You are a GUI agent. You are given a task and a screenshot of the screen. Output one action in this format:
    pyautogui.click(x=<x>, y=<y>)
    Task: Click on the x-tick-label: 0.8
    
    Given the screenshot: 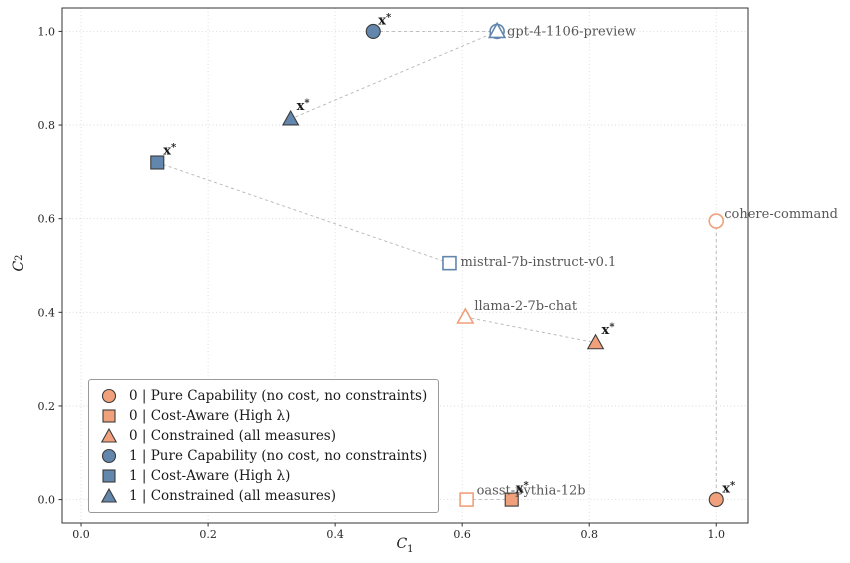 What is the action you would take?
    pyautogui.click(x=589, y=534)
    